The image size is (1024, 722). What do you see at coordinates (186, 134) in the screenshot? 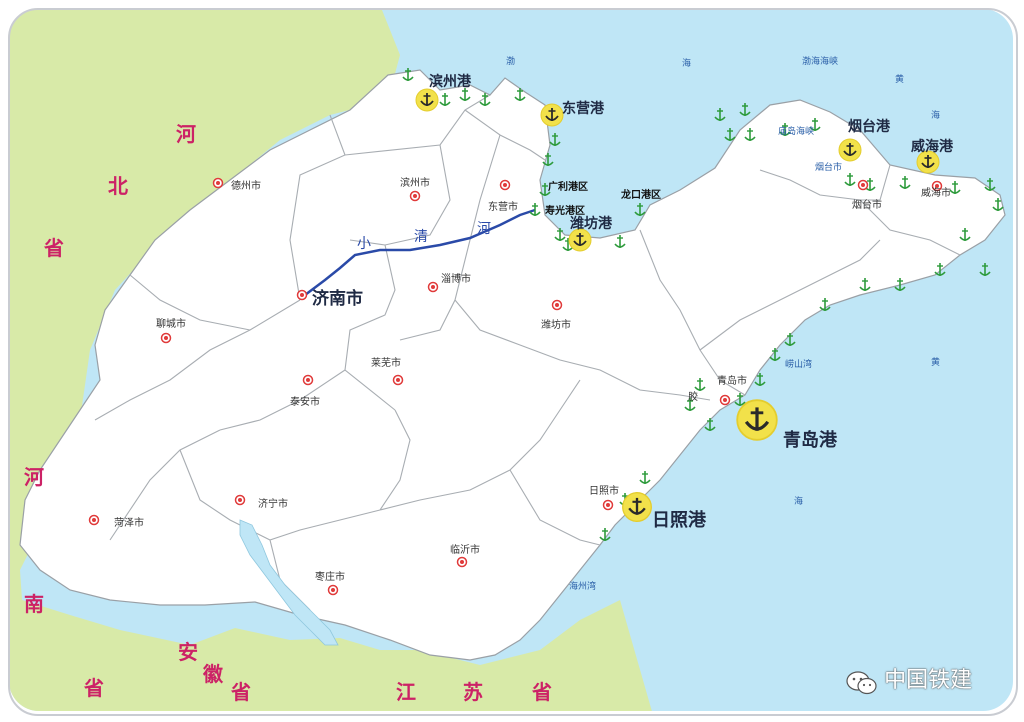
I see `province-label-hebei-1: 河` at bounding box center [186, 134].